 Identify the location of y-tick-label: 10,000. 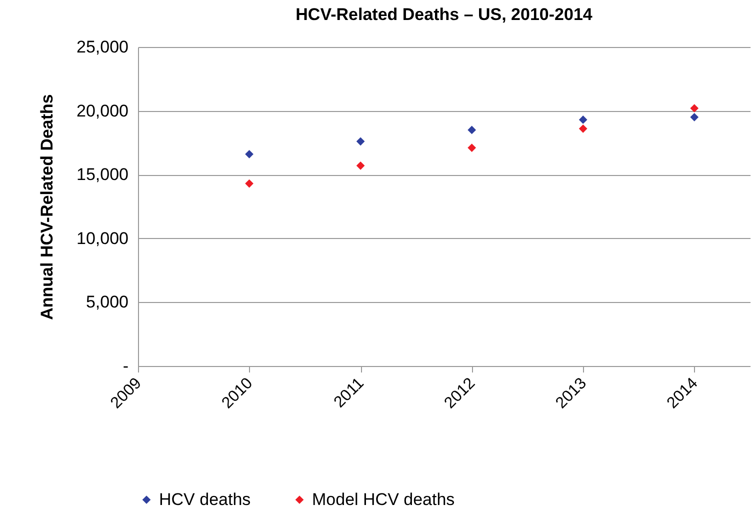
(102, 238).